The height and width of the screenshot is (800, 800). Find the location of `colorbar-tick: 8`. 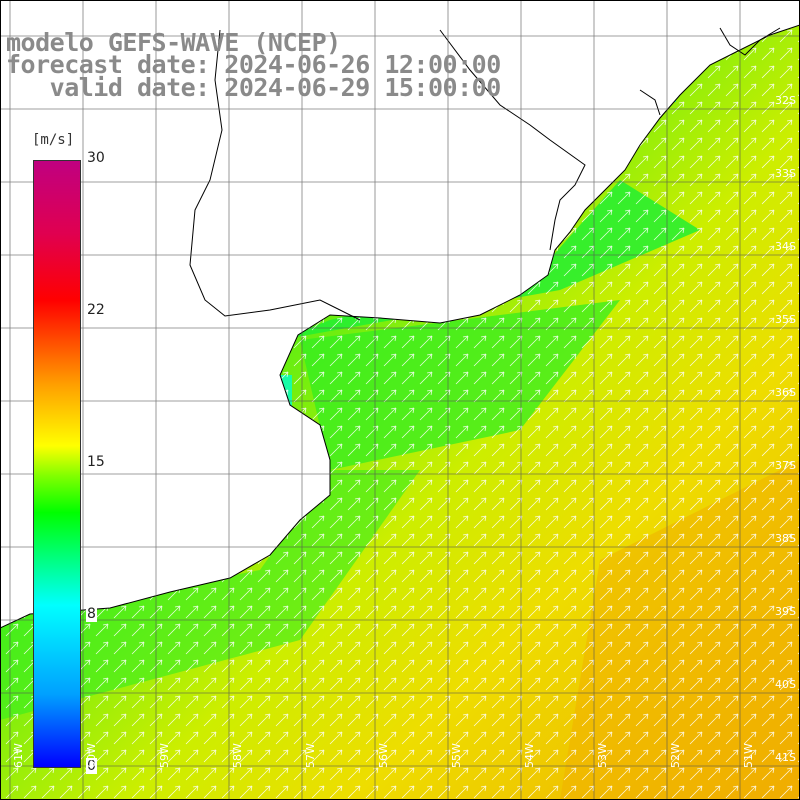

colorbar-tick: 8 is located at coordinates (91, 614).